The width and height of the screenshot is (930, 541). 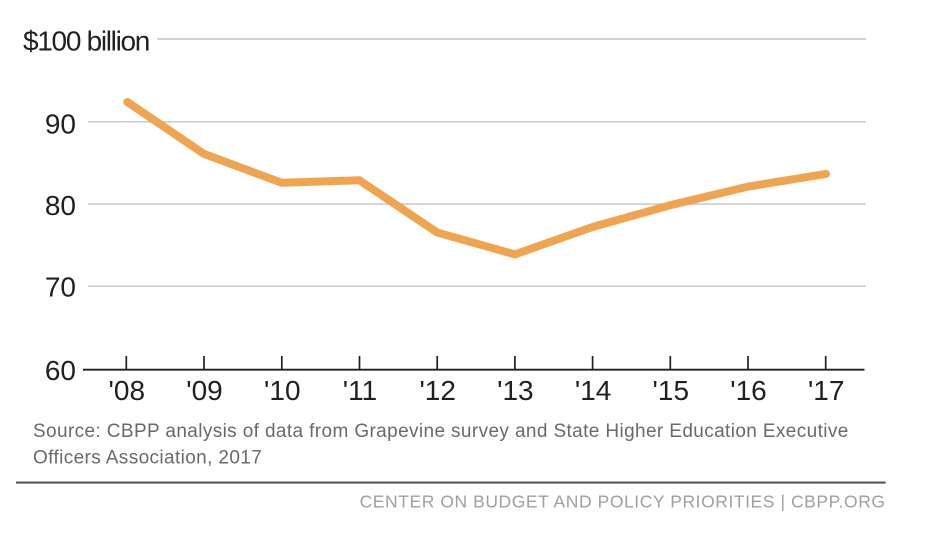 I want to click on svg-text: '12, so click(x=437, y=390).